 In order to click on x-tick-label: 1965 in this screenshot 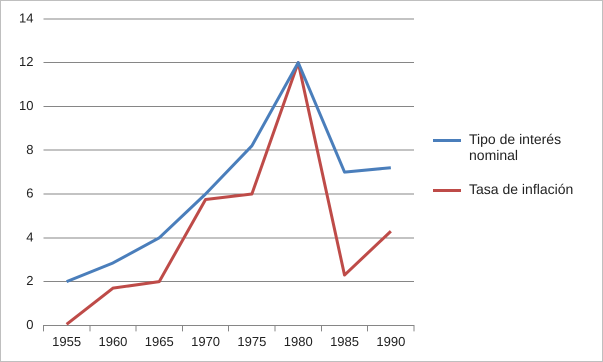, I will do `click(159, 341)`.